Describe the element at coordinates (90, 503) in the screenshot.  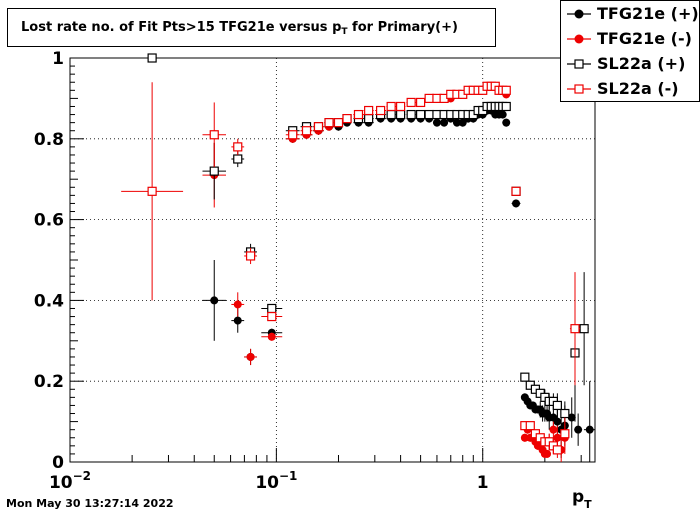
I see `timestamp: Mon May 30 13:27:14 2022` at that location.